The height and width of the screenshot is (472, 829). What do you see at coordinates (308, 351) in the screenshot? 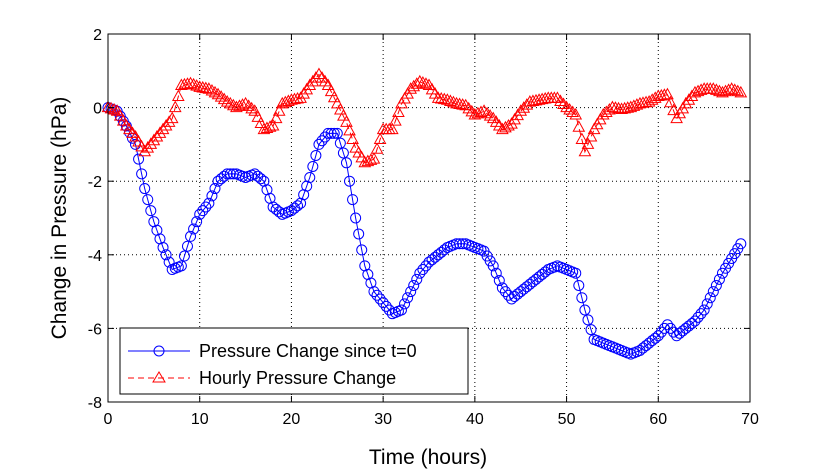
I see `legend-label-pressure-change: Pressure Change since t=0` at bounding box center [308, 351].